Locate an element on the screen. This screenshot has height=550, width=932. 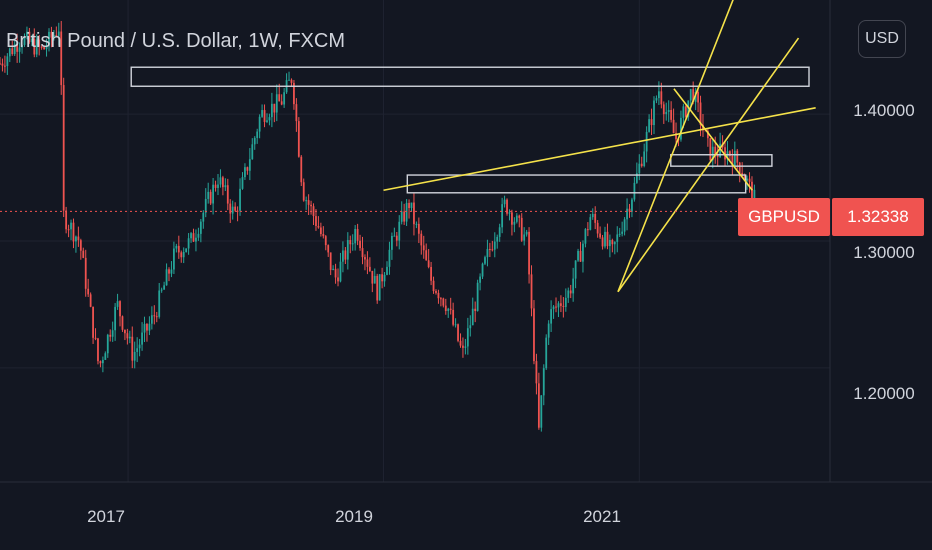
chart-title: British Pound / U.S. Dollar, 1W, FXCM is located at coordinates (175, 41).